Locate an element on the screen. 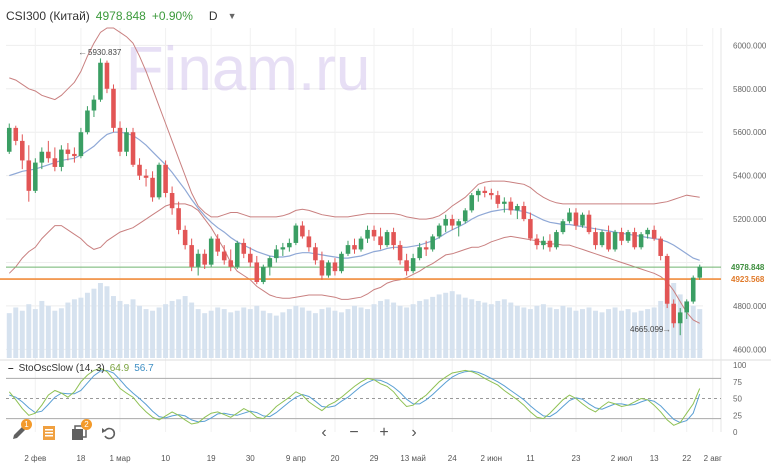 The height and width of the screenshot is (468, 771). time-tick-label: 2 авг is located at coordinates (713, 458).